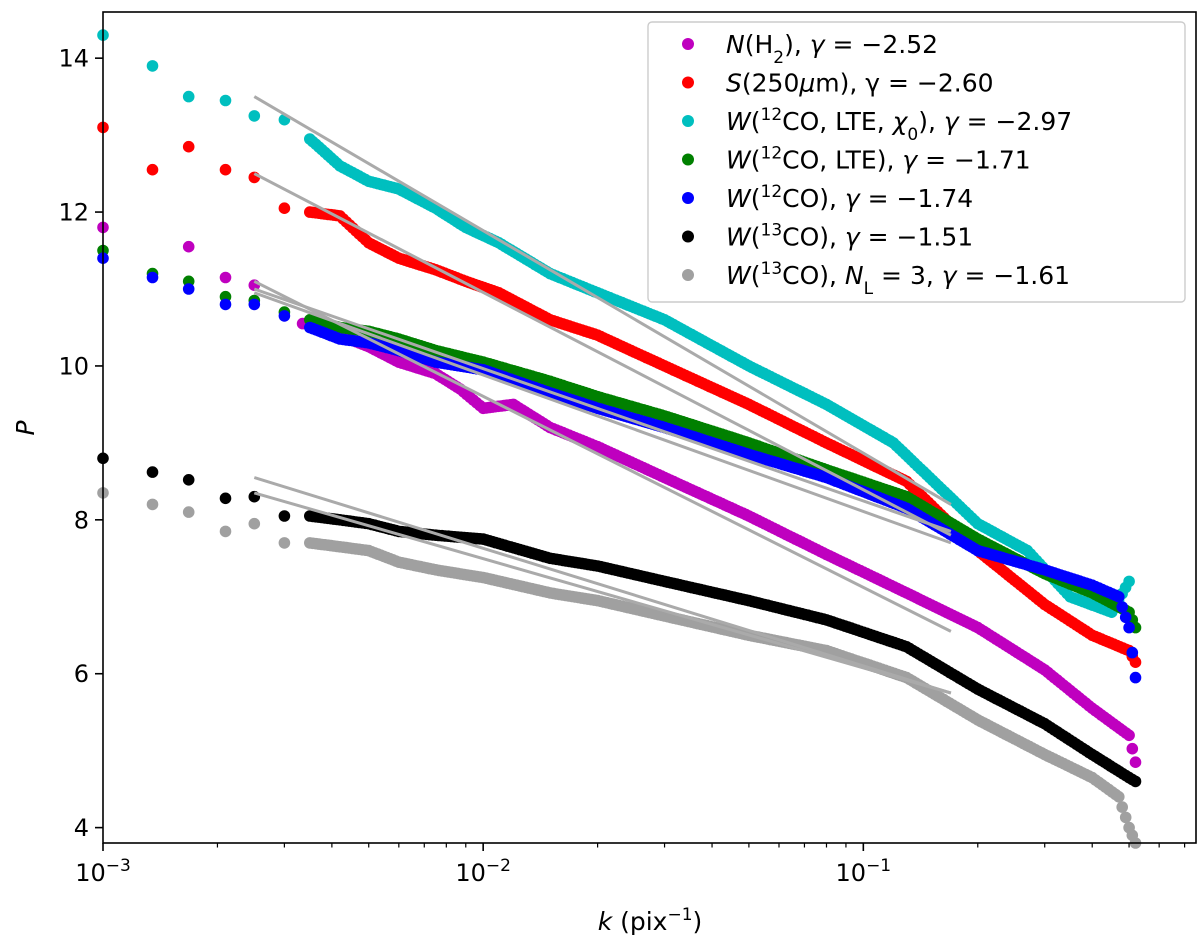 The width and height of the screenshot is (1200, 944). Describe the element at coordinates (832, 49) in the screenshot. I see `legend-label-1: N(H2), γ = −2.52` at that location.